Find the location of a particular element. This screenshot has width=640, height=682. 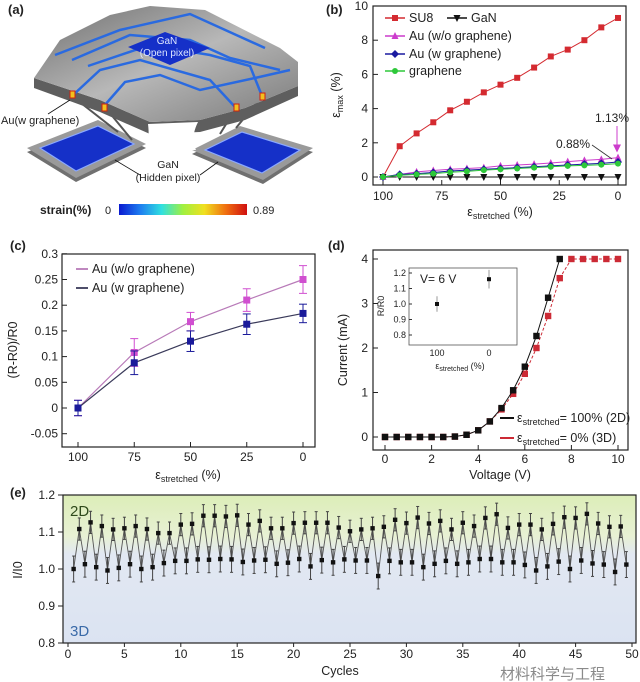

x-tick-label: 30 is located at coordinates (407, 654).